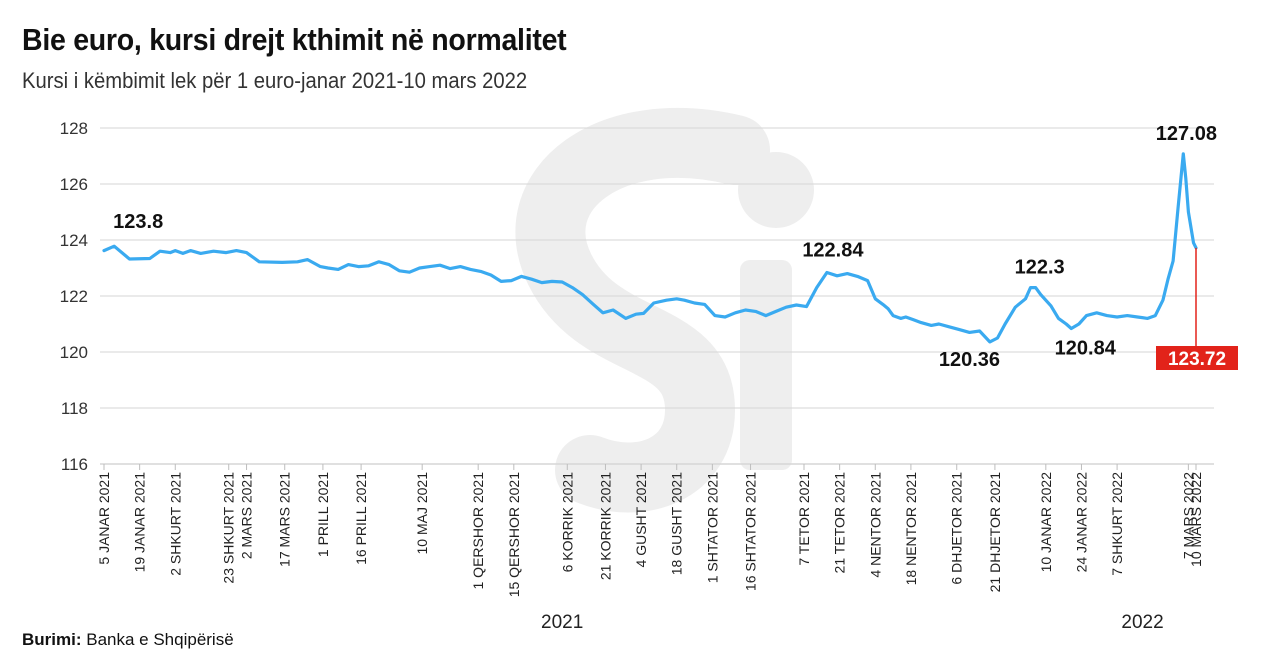 This screenshot has width=1280, height=668. I want to click on data-label: 122.84, so click(833, 250).